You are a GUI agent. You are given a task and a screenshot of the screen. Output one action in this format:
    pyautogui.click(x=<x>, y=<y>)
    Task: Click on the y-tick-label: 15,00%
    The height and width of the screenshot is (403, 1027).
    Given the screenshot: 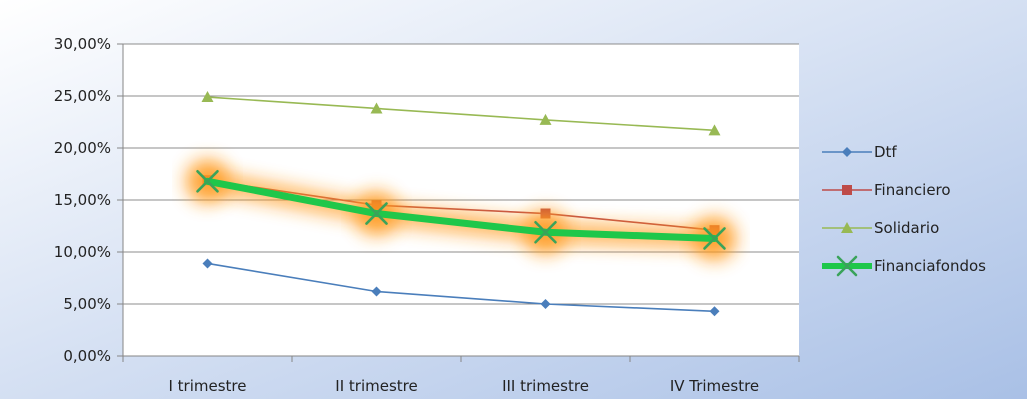 What is the action you would take?
    pyautogui.click(x=82, y=200)
    